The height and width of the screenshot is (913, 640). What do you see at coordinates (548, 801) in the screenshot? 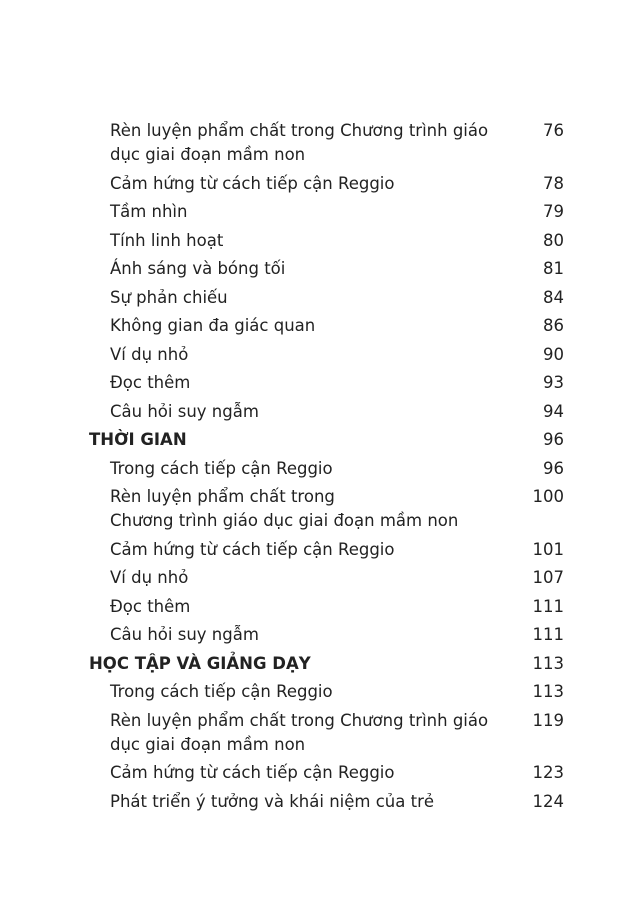
I see `toc-page-number: 124` at bounding box center [548, 801].